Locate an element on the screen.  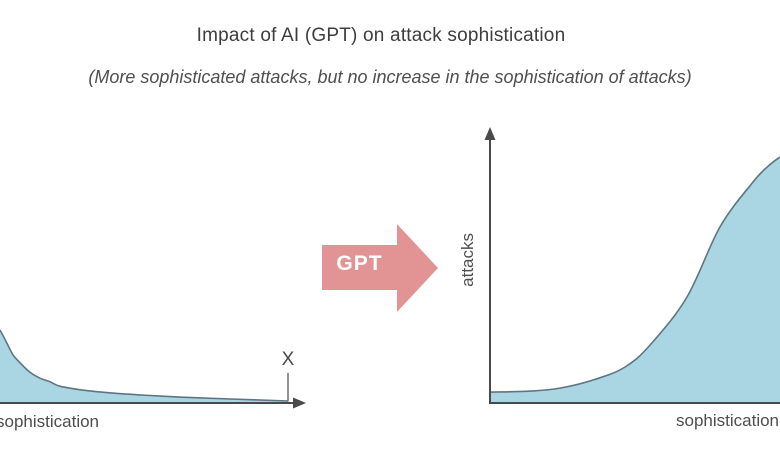
right-y-axis-arrowhead is located at coordinates (490, 133).